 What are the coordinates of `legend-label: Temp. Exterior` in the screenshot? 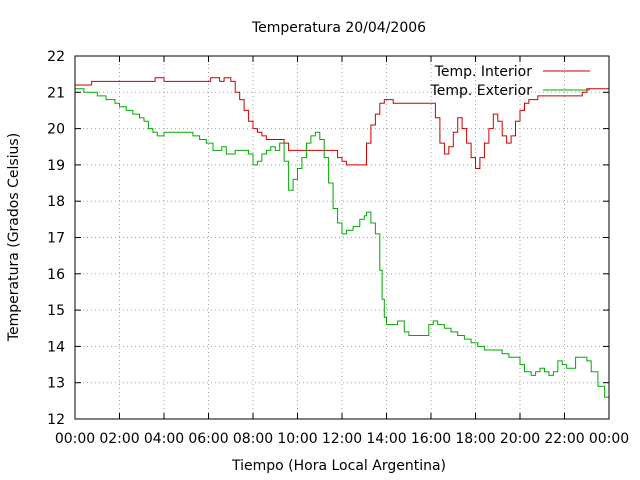 It's located at (481, 91).